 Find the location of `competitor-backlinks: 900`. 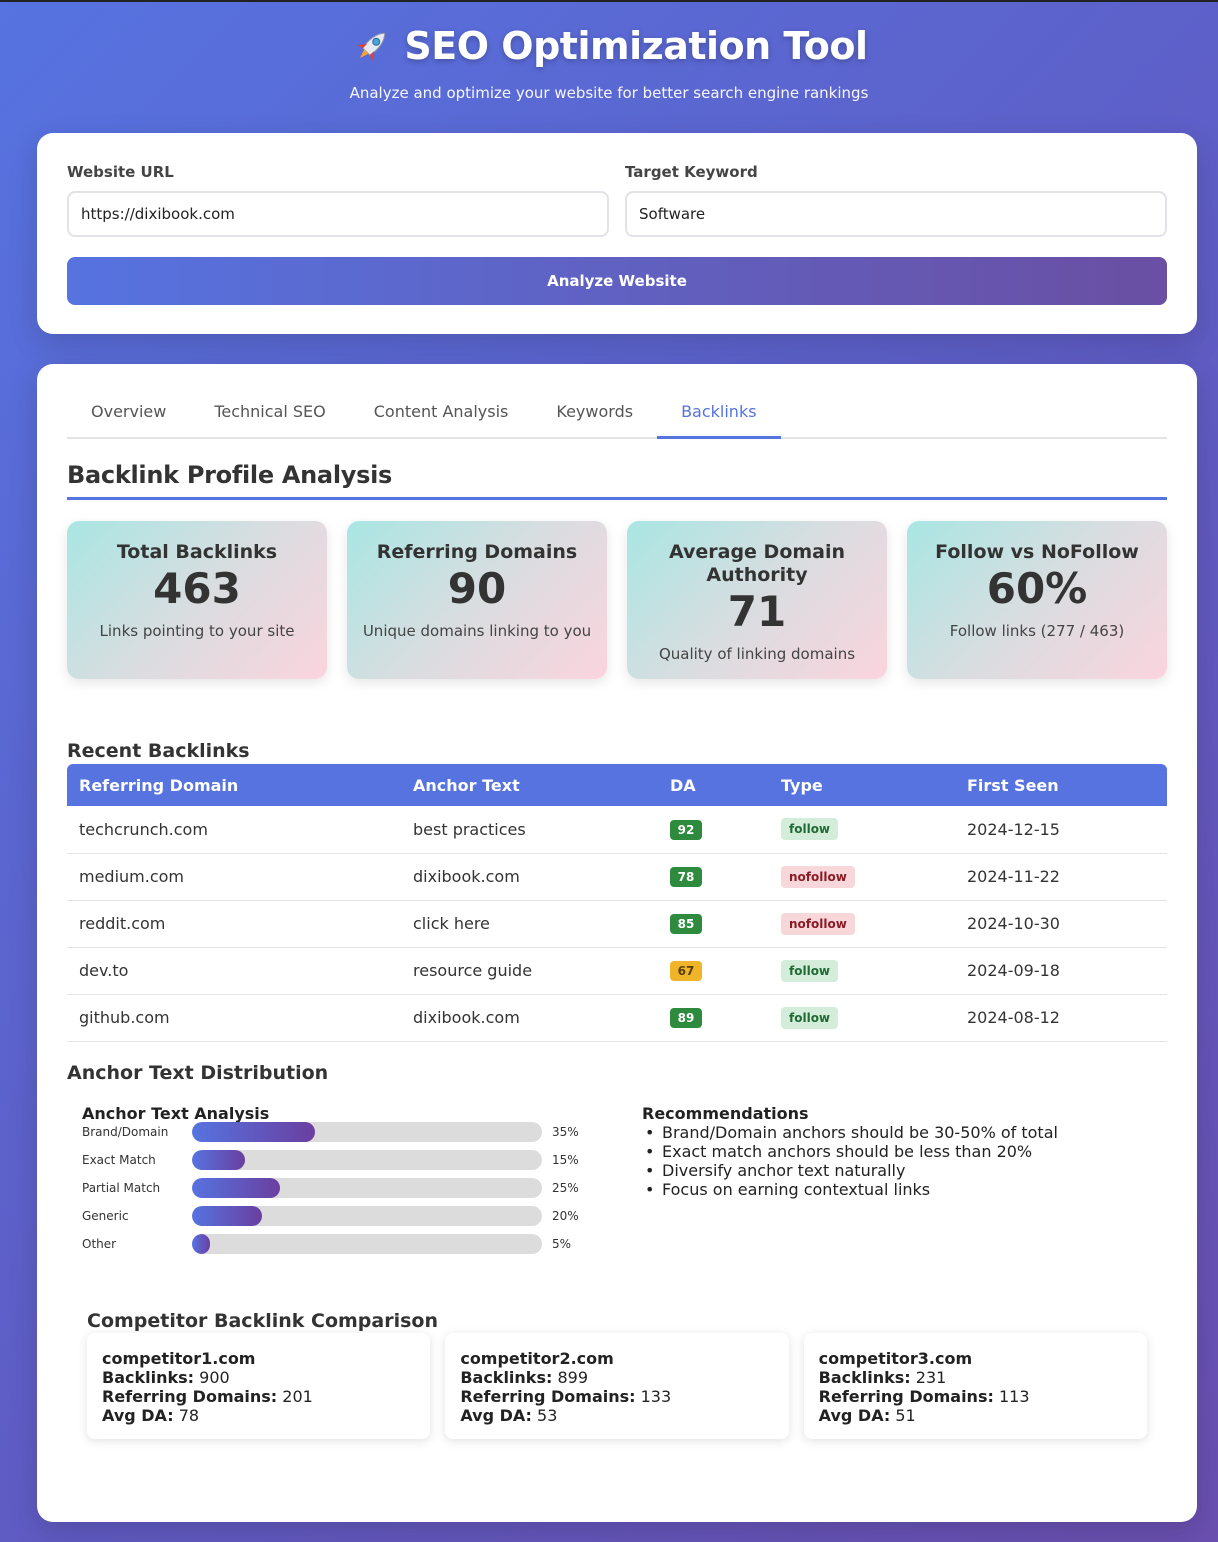

competitor-backlinks: 900 is located at coordinates (214, 1377).